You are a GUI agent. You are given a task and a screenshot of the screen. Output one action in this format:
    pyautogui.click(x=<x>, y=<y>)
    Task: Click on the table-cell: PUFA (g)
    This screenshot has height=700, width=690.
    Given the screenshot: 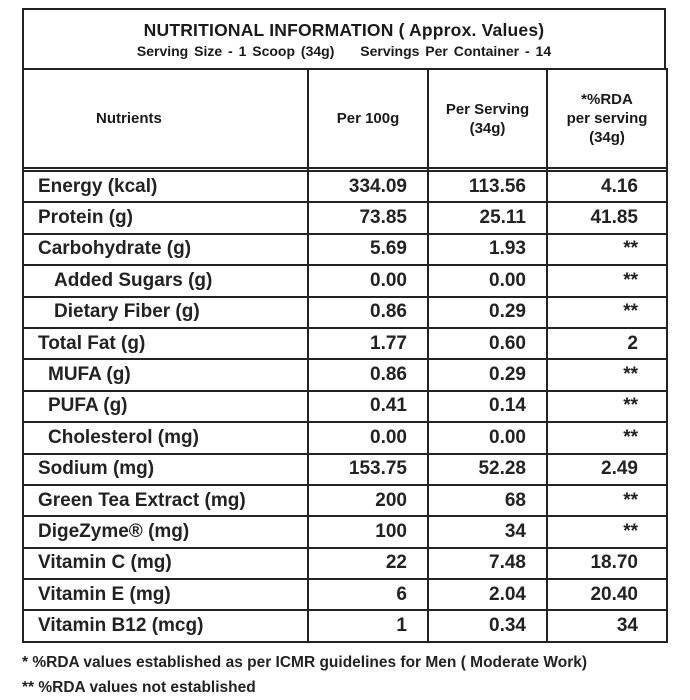 What is the action you would take?
    pyautogui.click(x=165, y=406)
    